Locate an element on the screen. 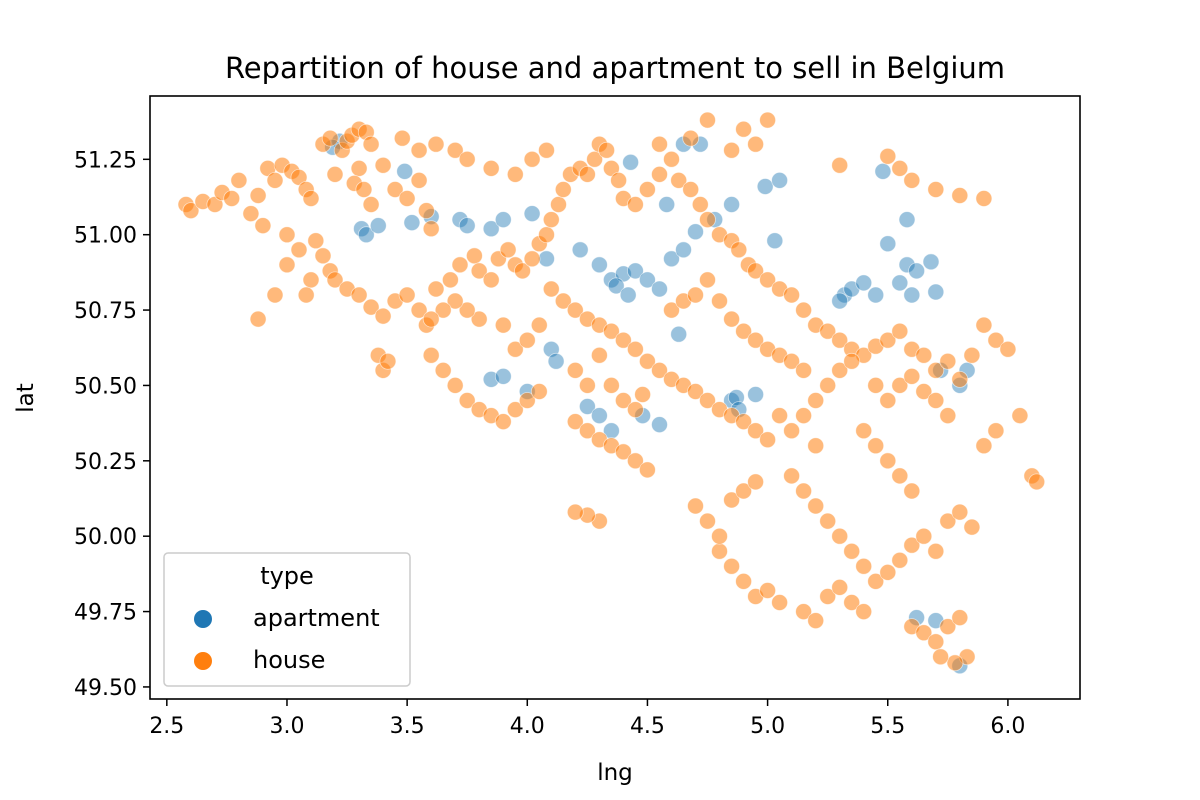 This screenshot has width=1200, height=800. x-axis-ticks: 2.5 3.0 3.5 4.0 4.5 5.0 5.5 6.0 is located at coordinates (587, 719).